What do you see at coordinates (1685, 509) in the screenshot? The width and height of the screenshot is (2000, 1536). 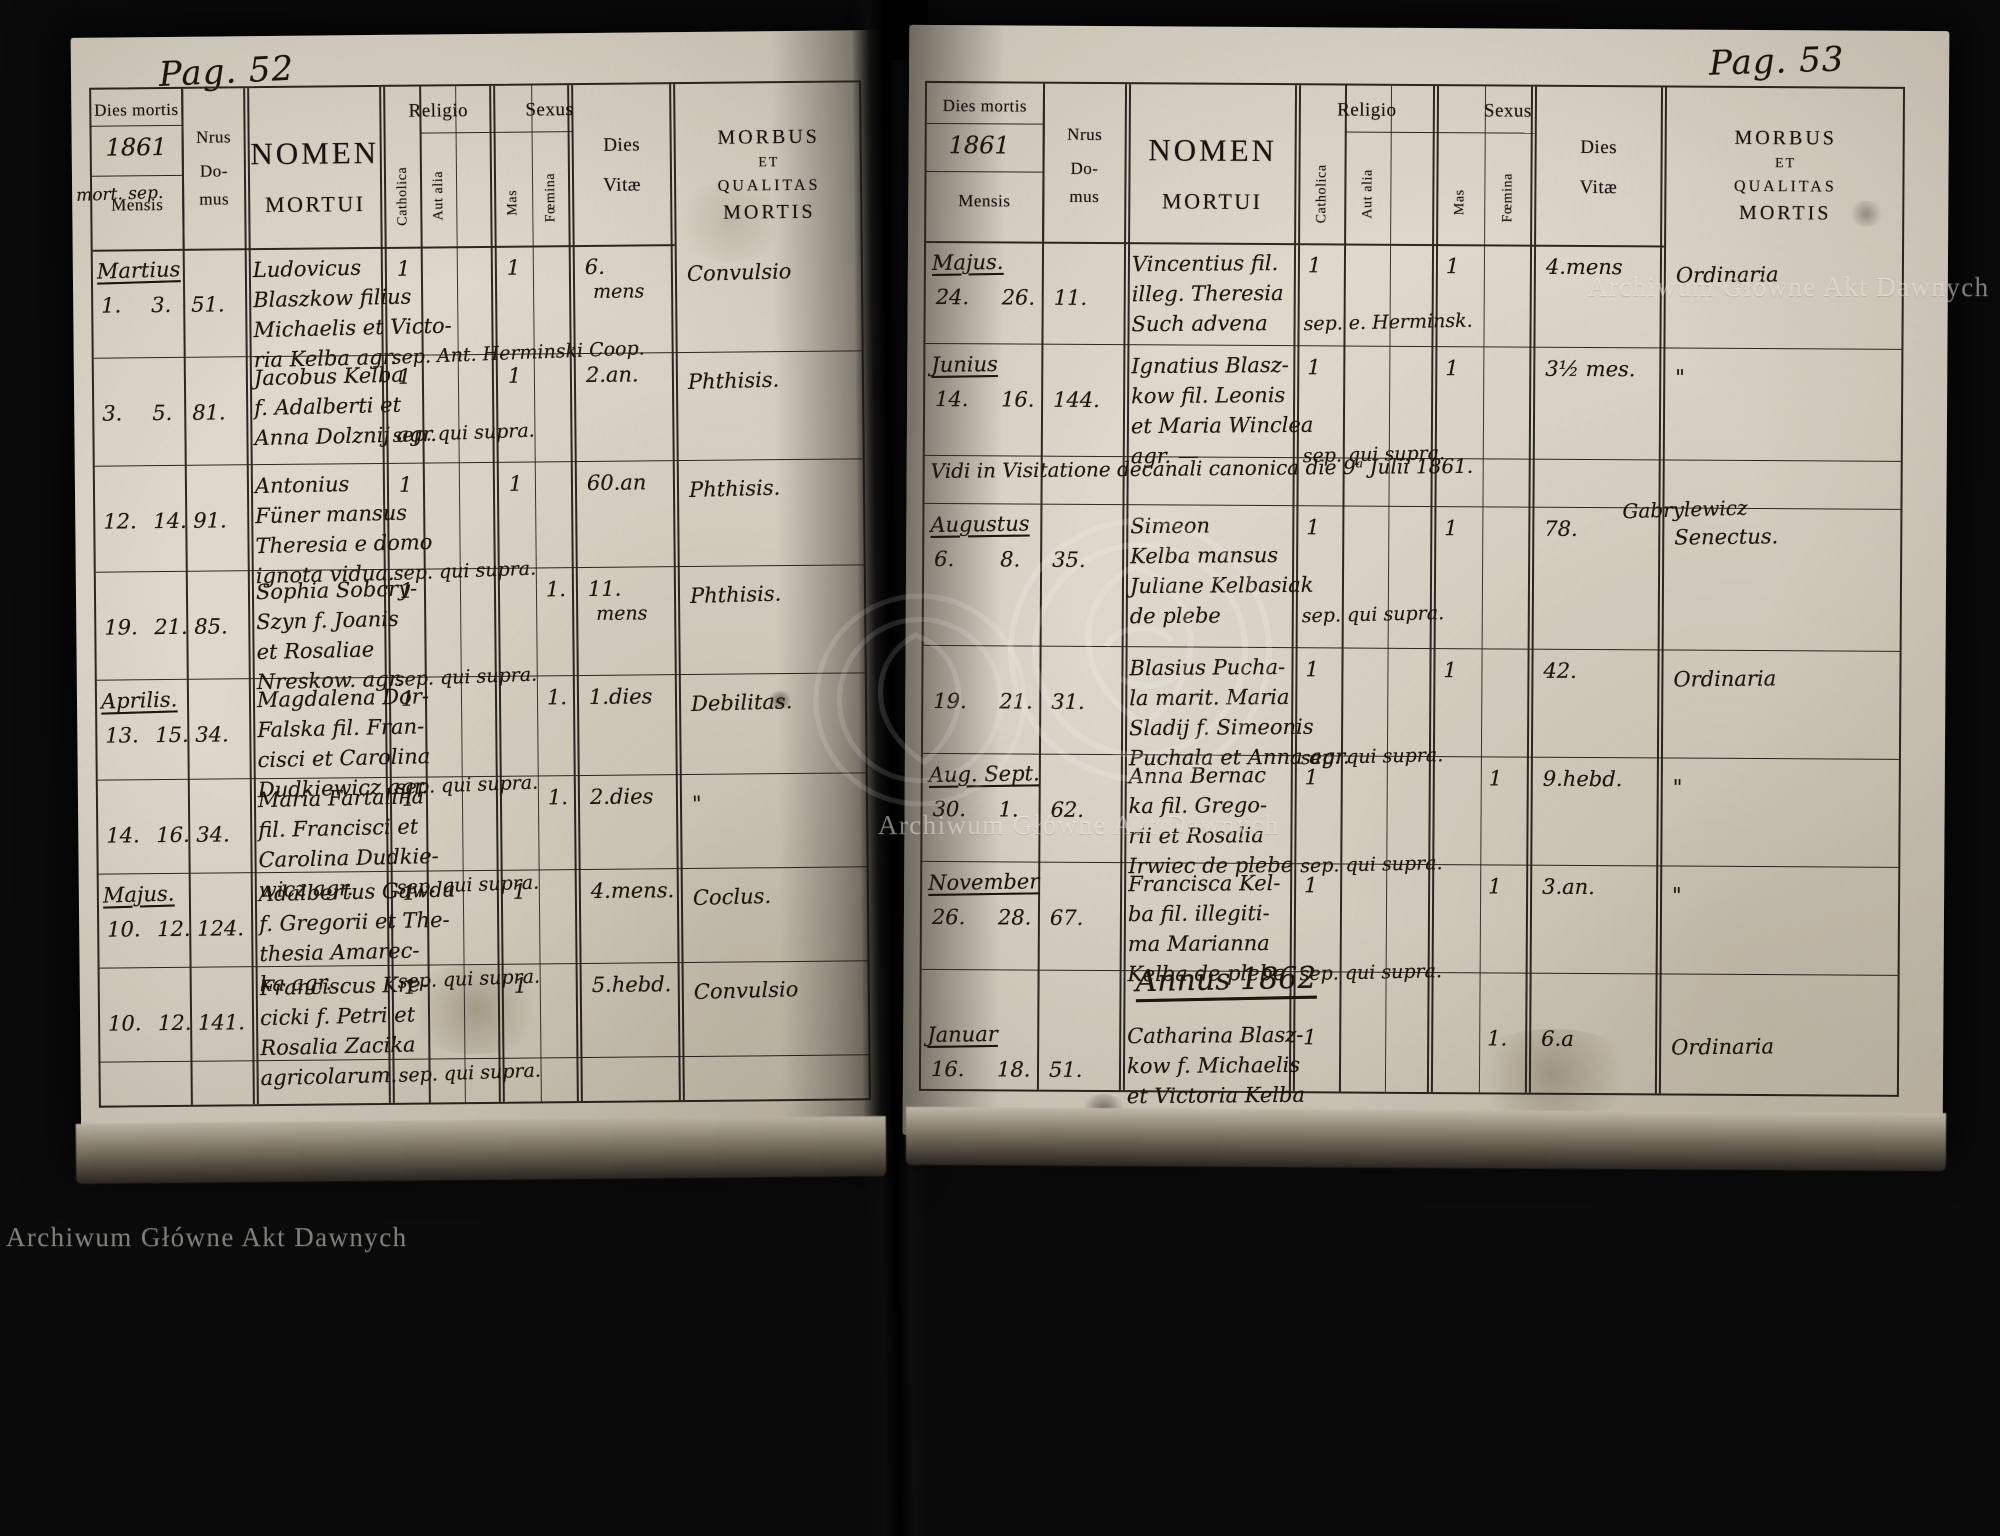 I see `visitation-signature: Gabrylewicz` at bounding box center [1685, 509].